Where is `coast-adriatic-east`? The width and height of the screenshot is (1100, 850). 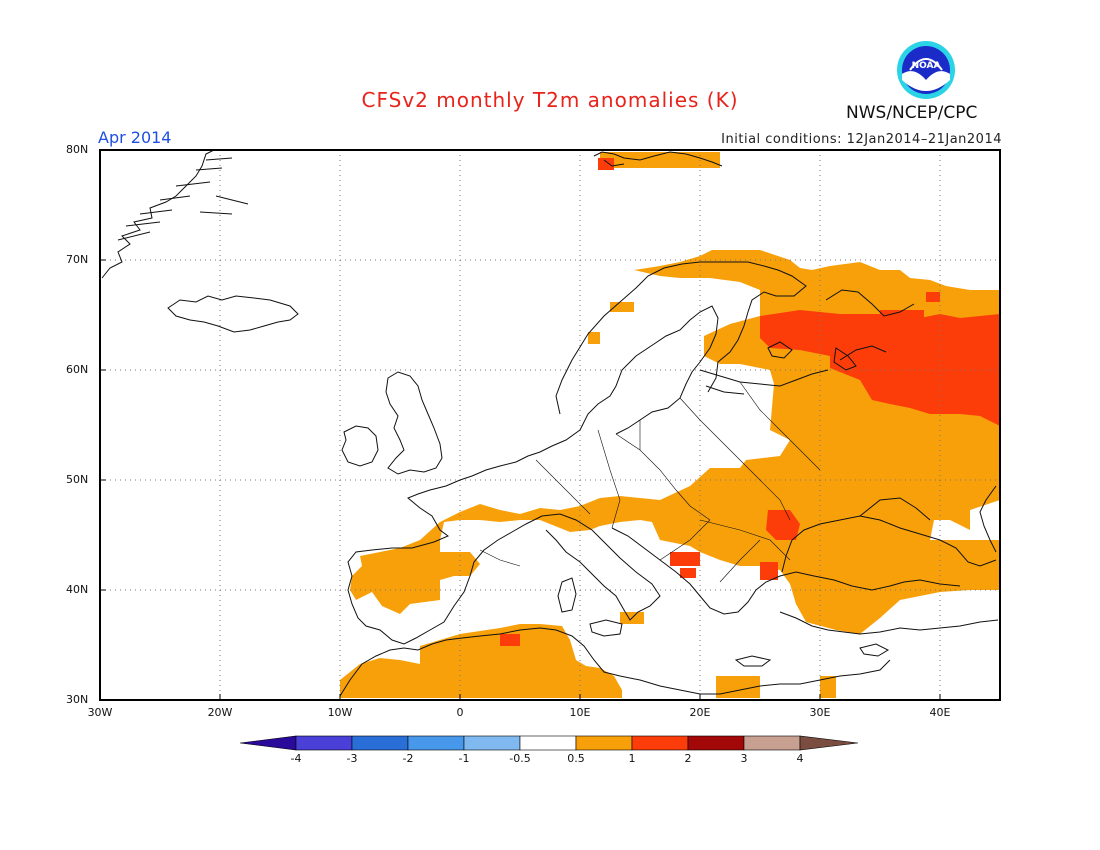 coast-adriatic-east is located at coordinates (786, 571).